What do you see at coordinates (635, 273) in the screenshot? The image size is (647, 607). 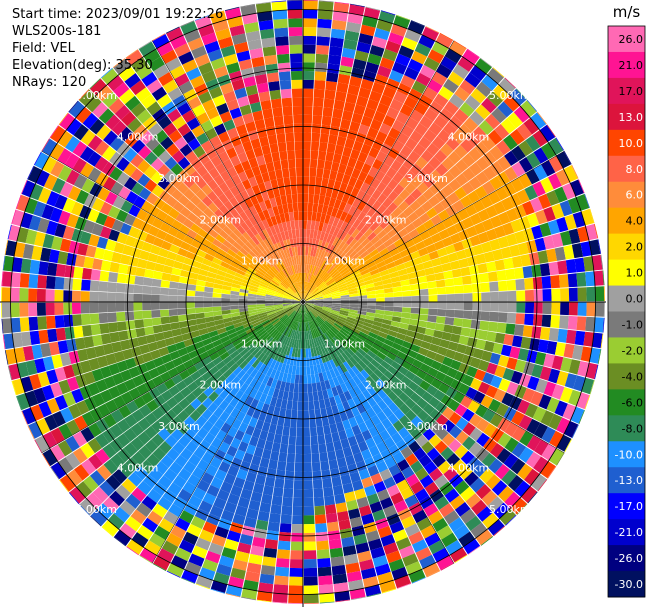 I see `colorbar-tick-label: 1.0` at bounding box center [635, 273].